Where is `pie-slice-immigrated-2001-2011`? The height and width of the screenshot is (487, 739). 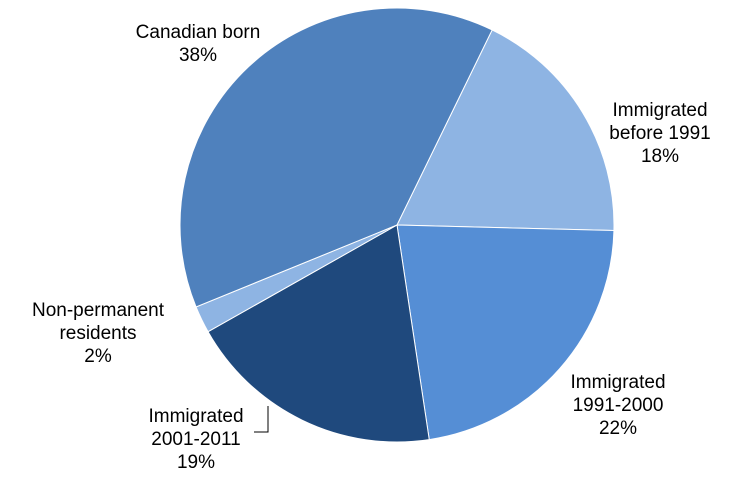 pie-slice-immigrated-2001-2011 is located at coordinates (318, 333).